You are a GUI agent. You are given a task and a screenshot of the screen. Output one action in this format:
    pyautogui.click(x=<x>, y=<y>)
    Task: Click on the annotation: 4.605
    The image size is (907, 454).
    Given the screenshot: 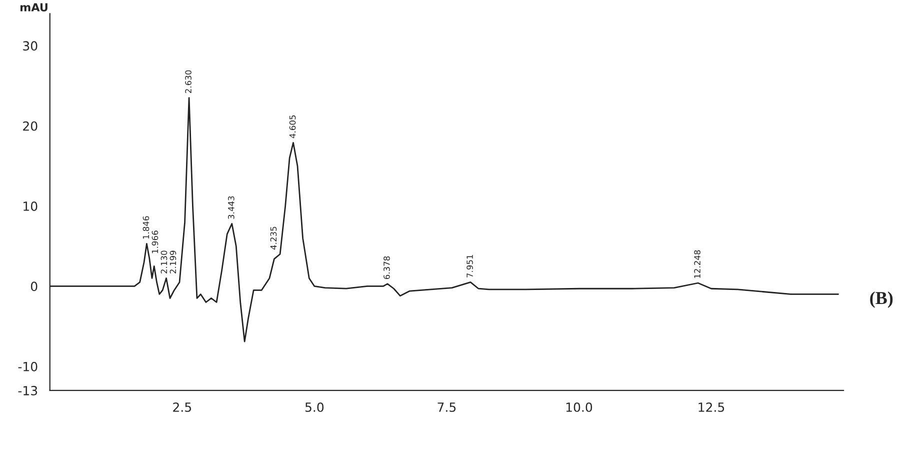 What is the action you would take?
    pyautogui.click(x=292, y=126)
    